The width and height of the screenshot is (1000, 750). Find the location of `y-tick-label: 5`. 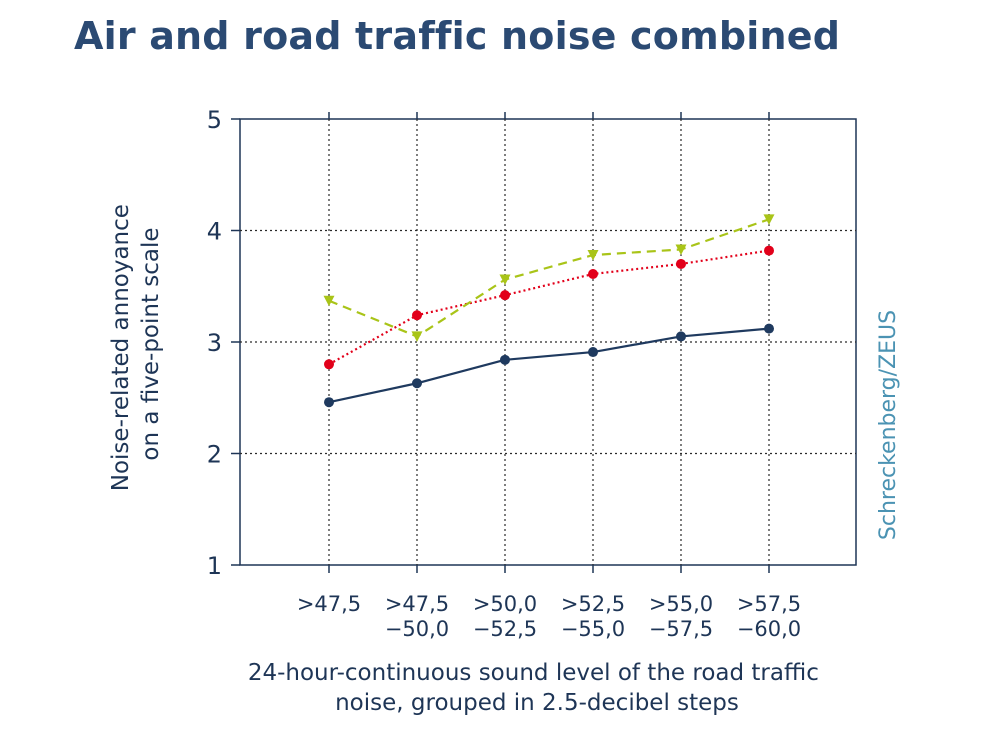

y-tick-label: 5 is located at coordinates (214, 120).